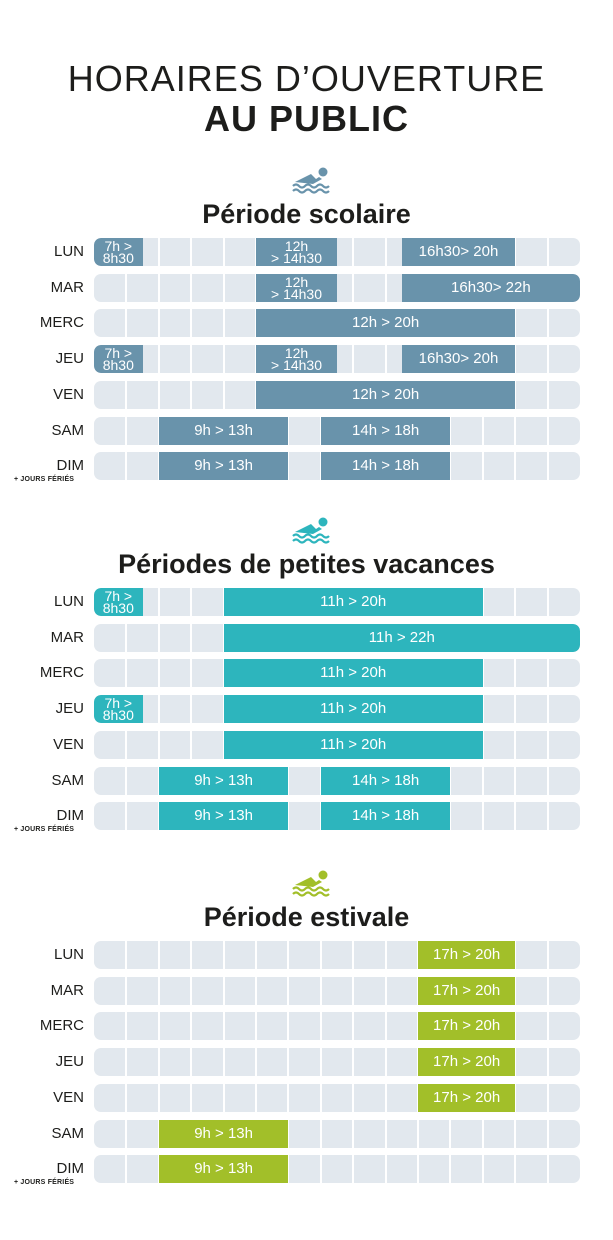 The height and width of the screenshot is (1240, 613). I want to click on hours-track: 9h > 13h 14h > 18h, so click(337, 466).